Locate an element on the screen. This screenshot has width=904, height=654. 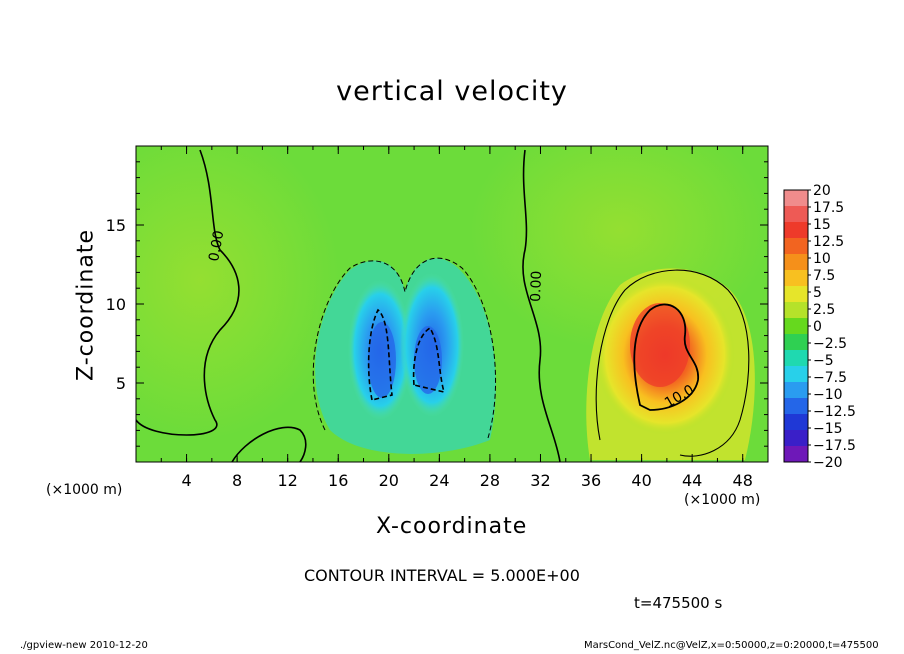
x-tick-label: 16 is located at coordinates (338, 480).